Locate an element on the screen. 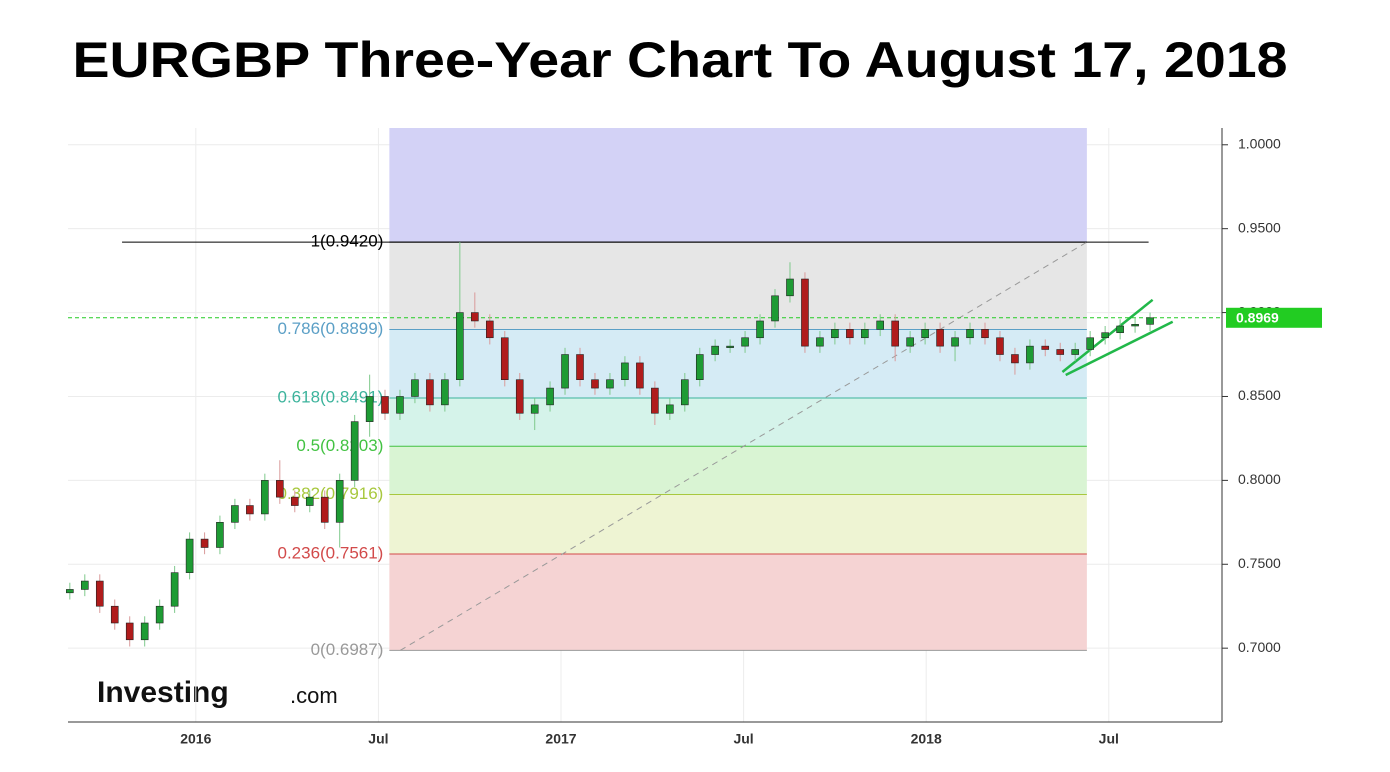 Image resolution: width=1390 pixels, height=772 pixels. x-tick-label: 2017 is located at coordinates (560, 739).